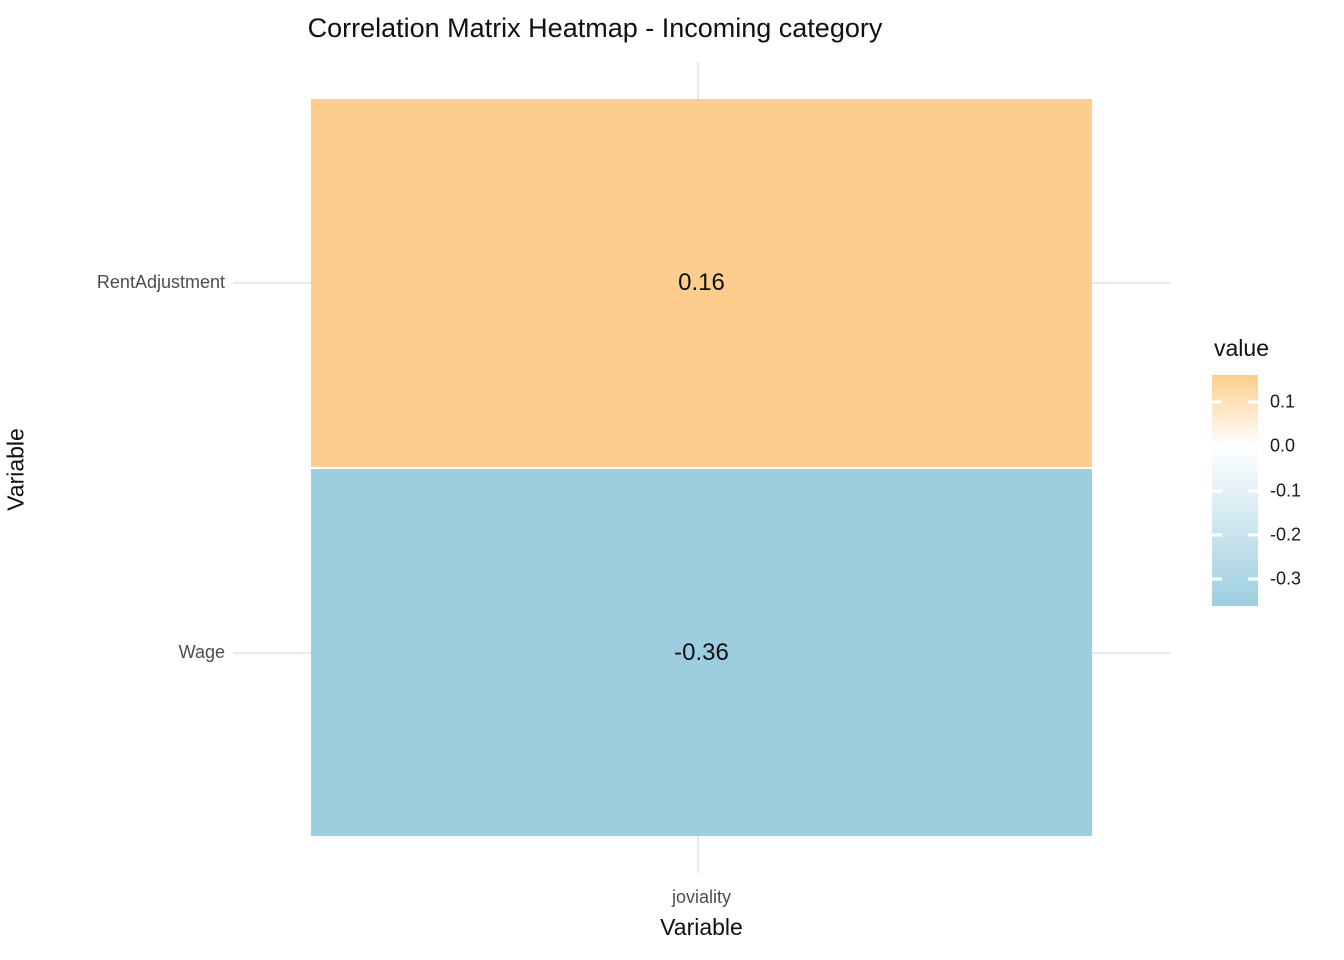  What do you see at coordinates (1235, 490) in the screenshot?
I see `legend-colorbar` at bounding box center [1235, 490].